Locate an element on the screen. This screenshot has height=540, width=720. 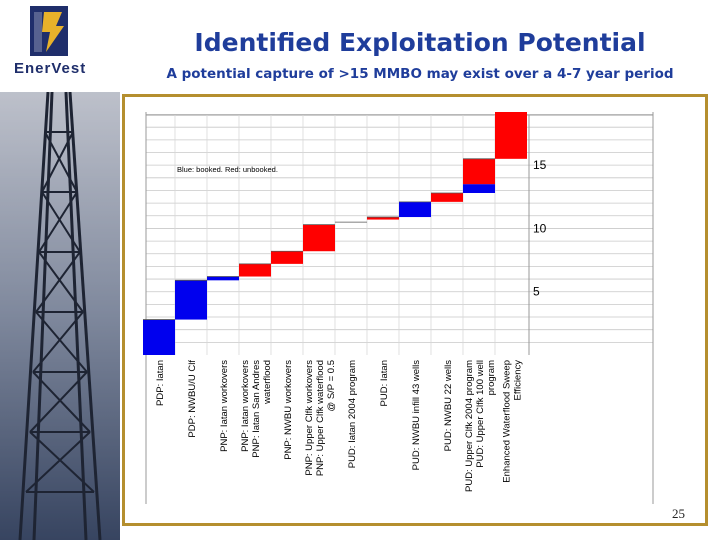
x-tick-label: PUD: Upper Clfk 2004 program is located at coordinates (469, 426).